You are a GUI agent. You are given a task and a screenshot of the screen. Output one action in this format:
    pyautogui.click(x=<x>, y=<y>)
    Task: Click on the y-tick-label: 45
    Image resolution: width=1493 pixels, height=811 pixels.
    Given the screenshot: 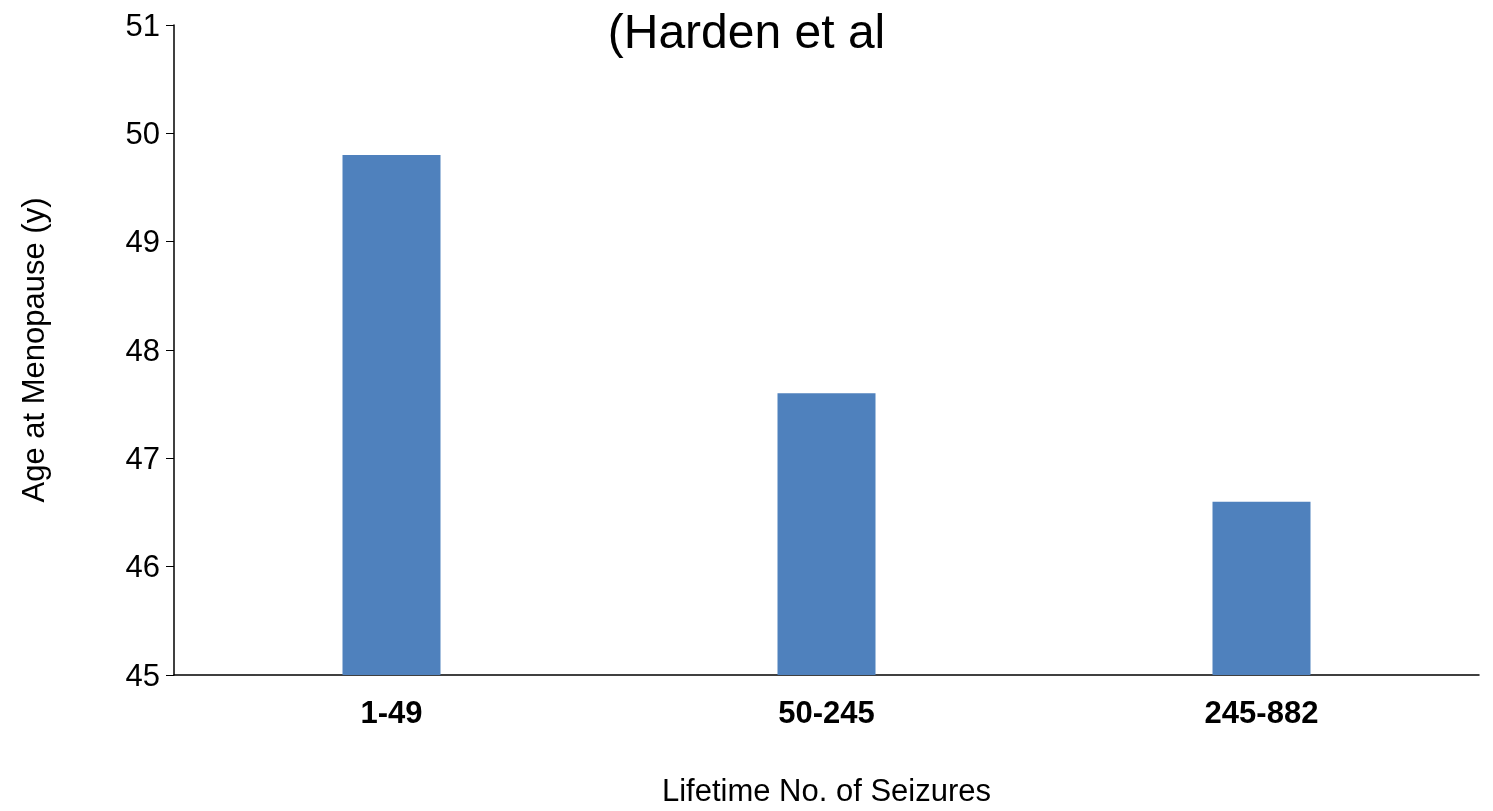 What is the action you would take?
    pyautogui.click(x=142, y=675)
    